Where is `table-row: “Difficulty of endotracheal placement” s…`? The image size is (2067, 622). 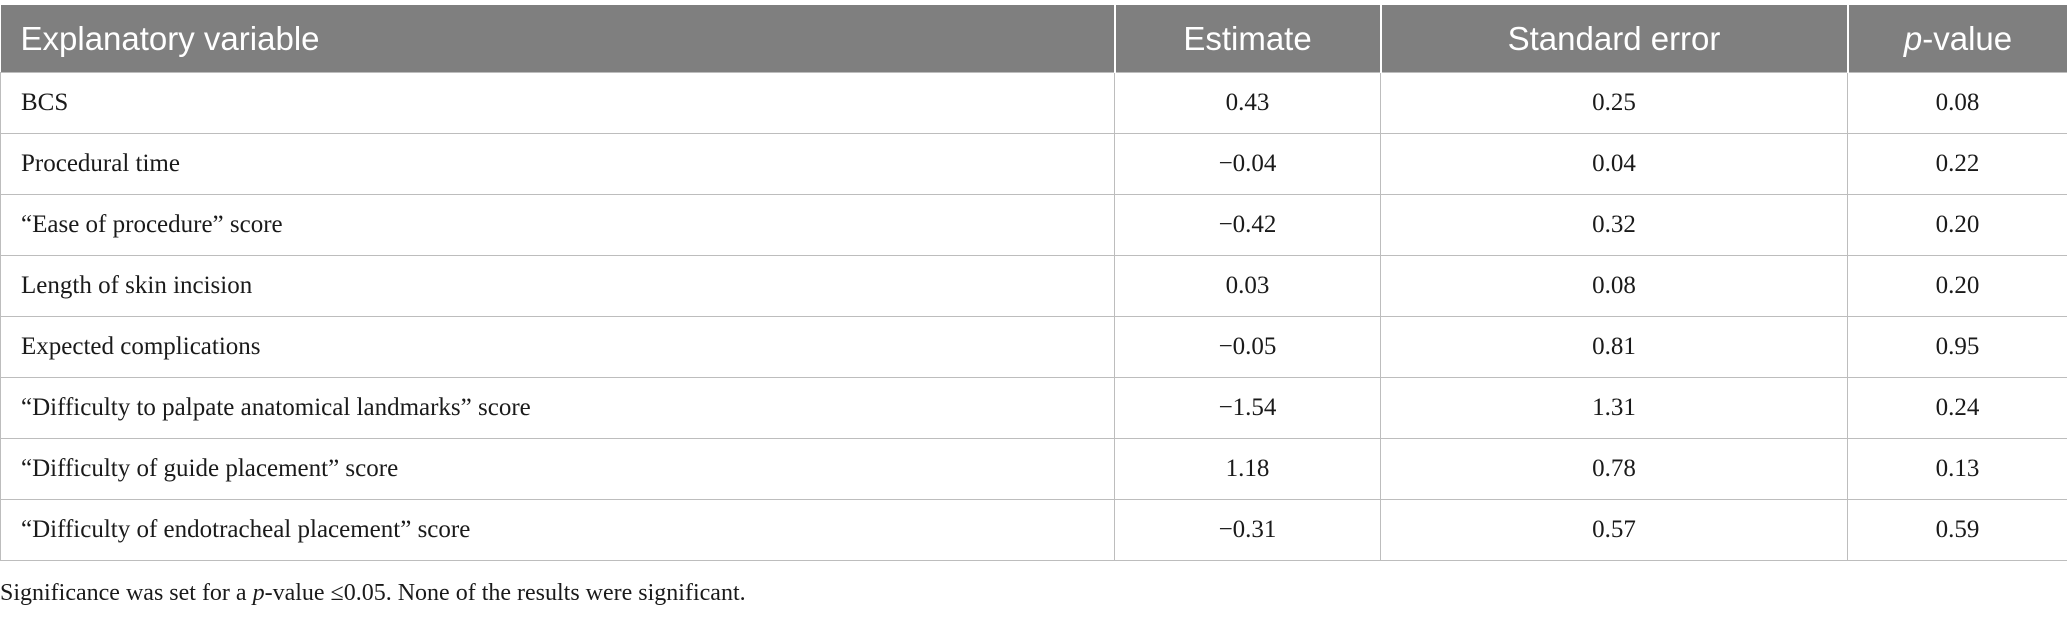
table-row: “Difficulty of endotracheal placement” s… is located at coordinates (1033, 530).